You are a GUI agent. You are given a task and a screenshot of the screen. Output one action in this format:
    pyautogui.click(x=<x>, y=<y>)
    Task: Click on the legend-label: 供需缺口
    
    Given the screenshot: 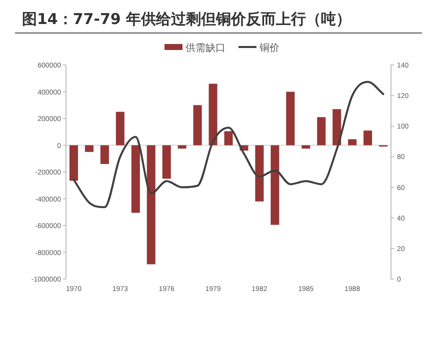 What is the action you would take?
    pyautogui.click(x=206, y=48)
    